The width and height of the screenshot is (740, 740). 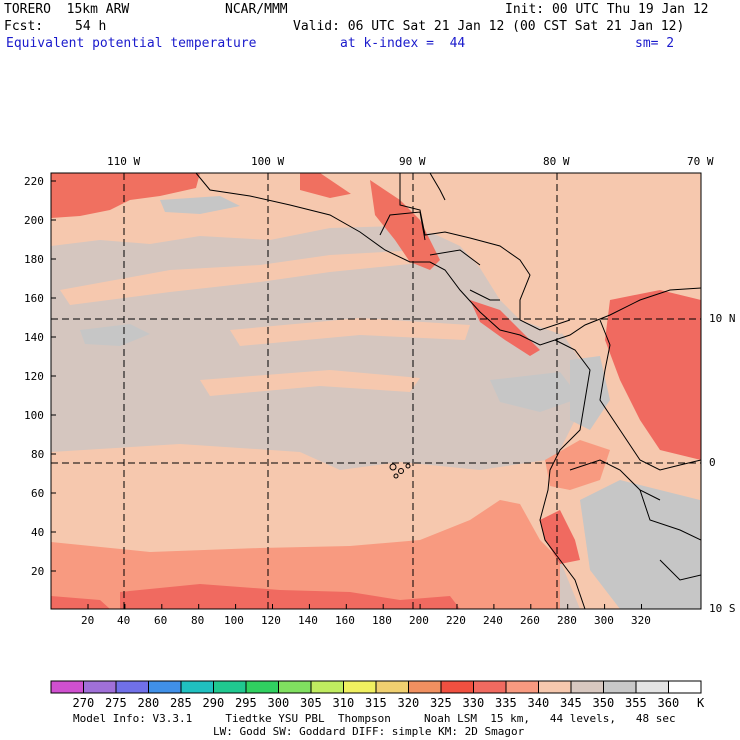 I want to click on lat-label-0: 0, so click(x=712, y=462).